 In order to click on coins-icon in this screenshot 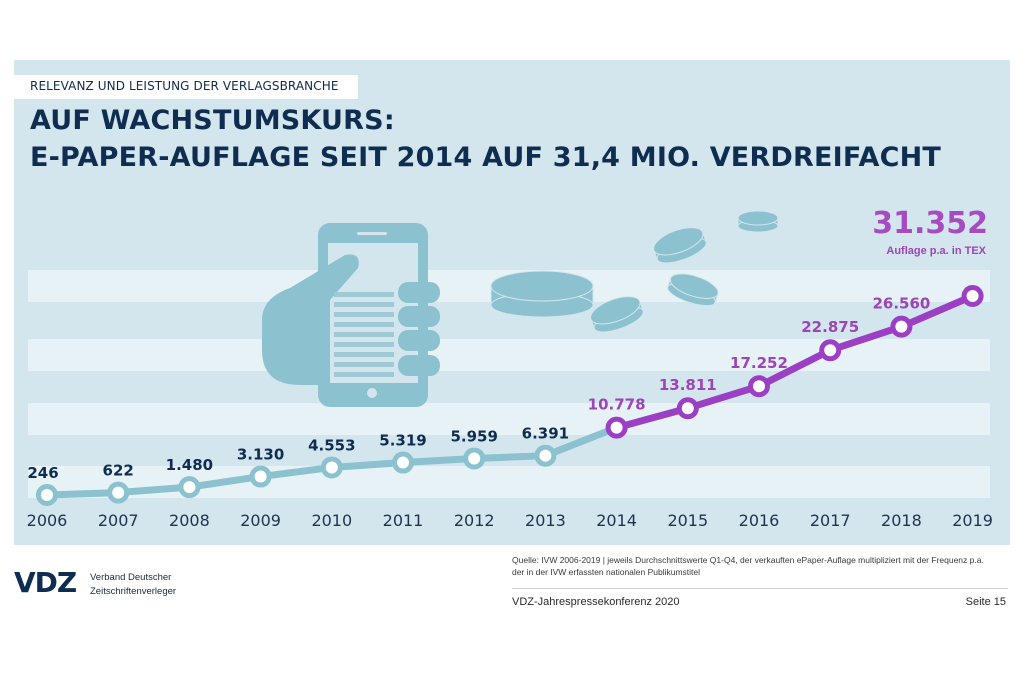, I will do `click(634, 271)`.